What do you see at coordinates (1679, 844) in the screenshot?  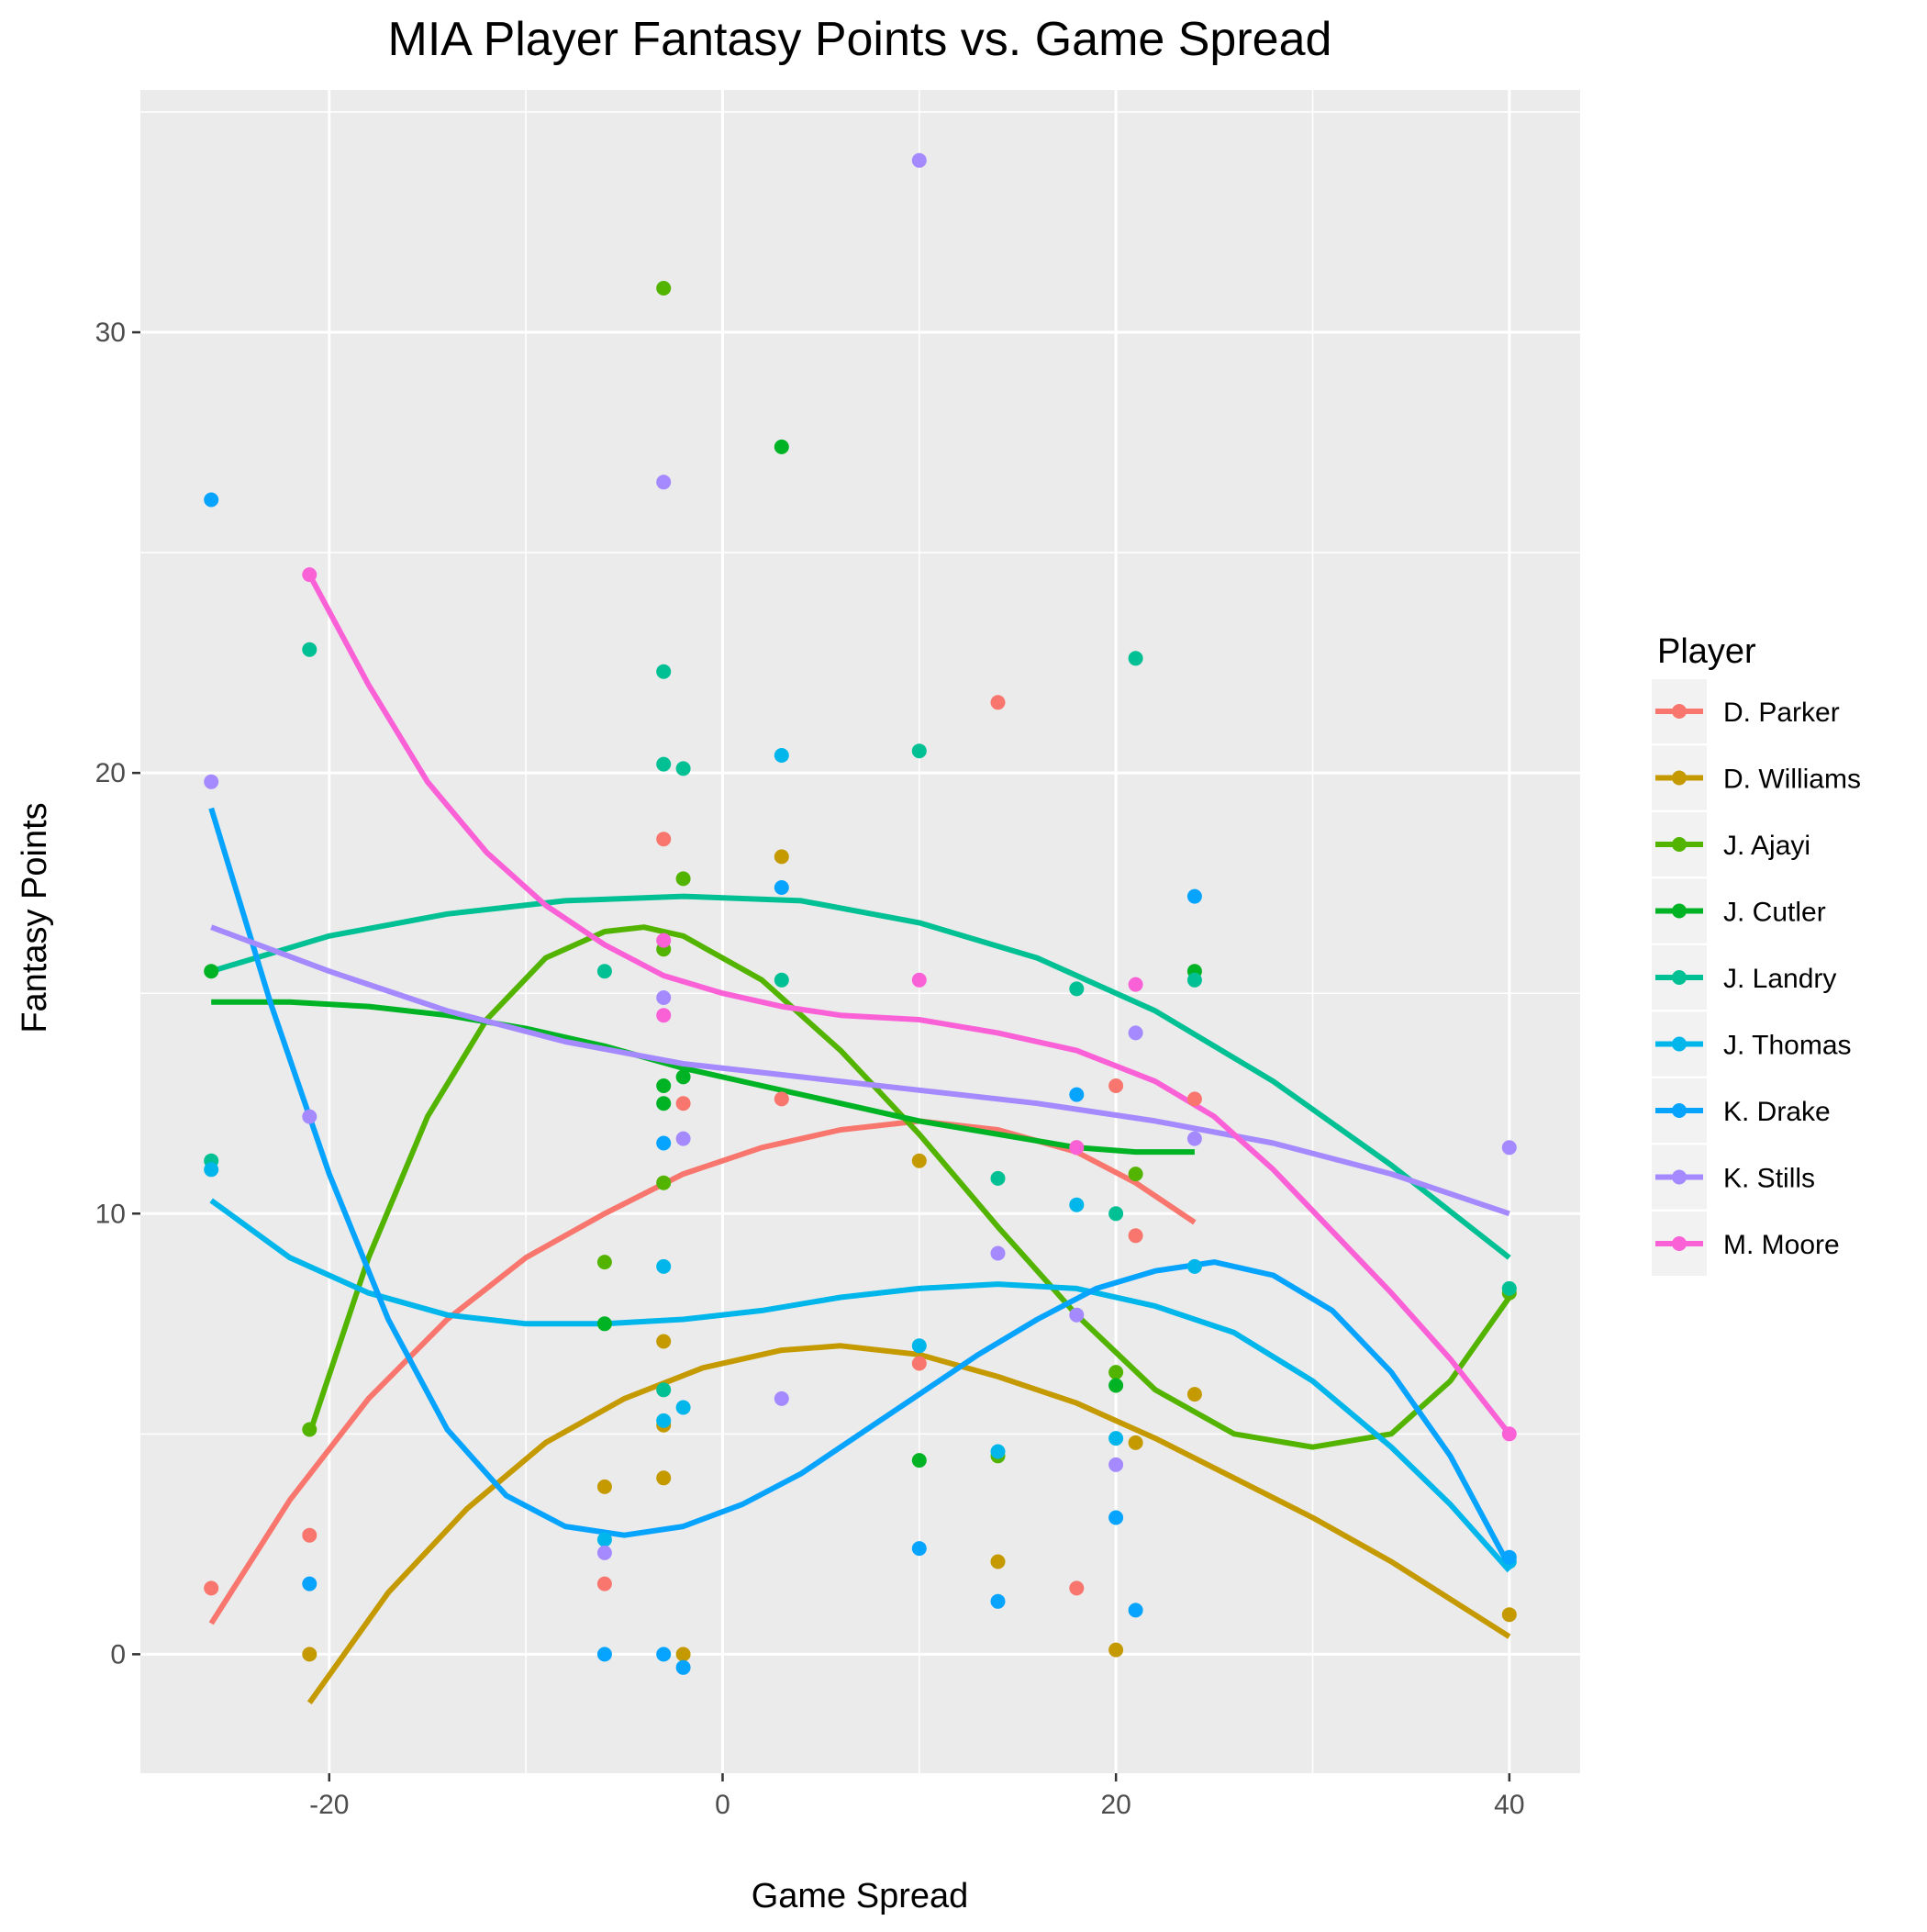 I see `legend-key-point-j-ajayi` at bounding box center [1679, 844].